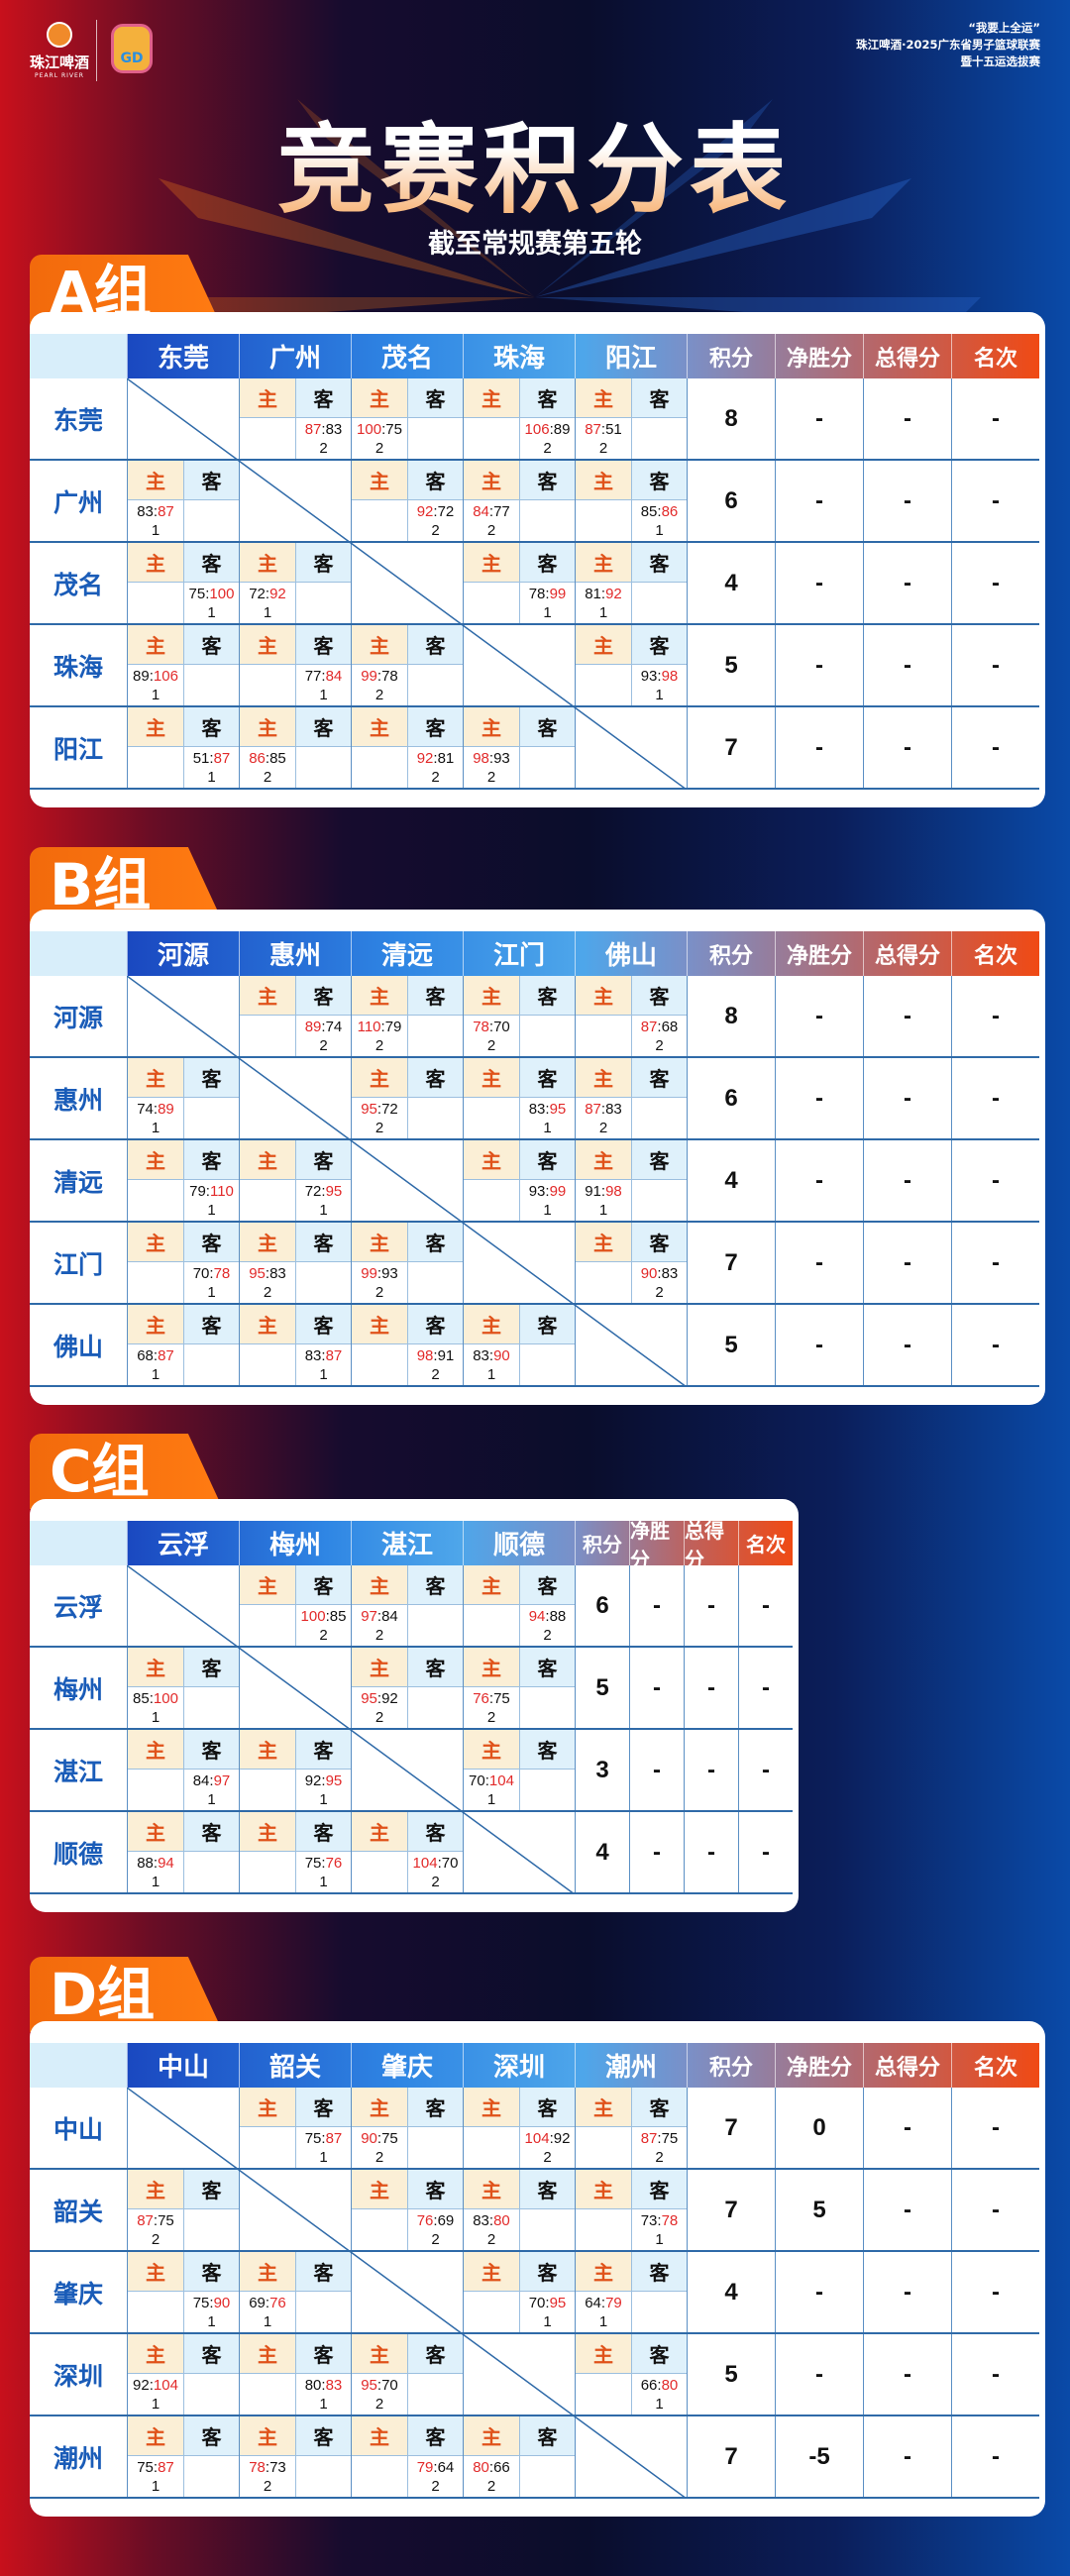 The height and width of the screenshot is (2576, 1070). I want to click on stat-points: 7, so click(731, 2456).